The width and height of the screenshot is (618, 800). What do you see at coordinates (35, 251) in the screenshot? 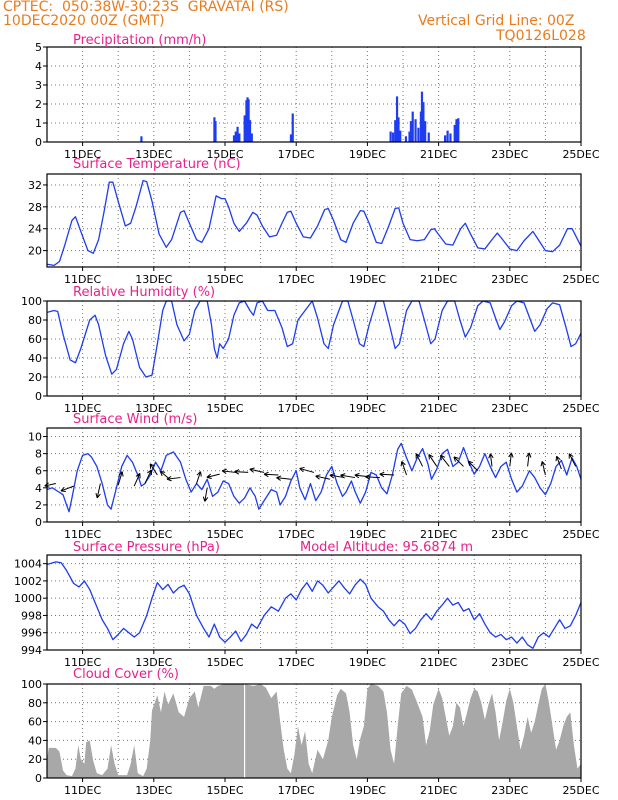
I see `temp-ytick-label: 20` at bounding box center [35, 251].